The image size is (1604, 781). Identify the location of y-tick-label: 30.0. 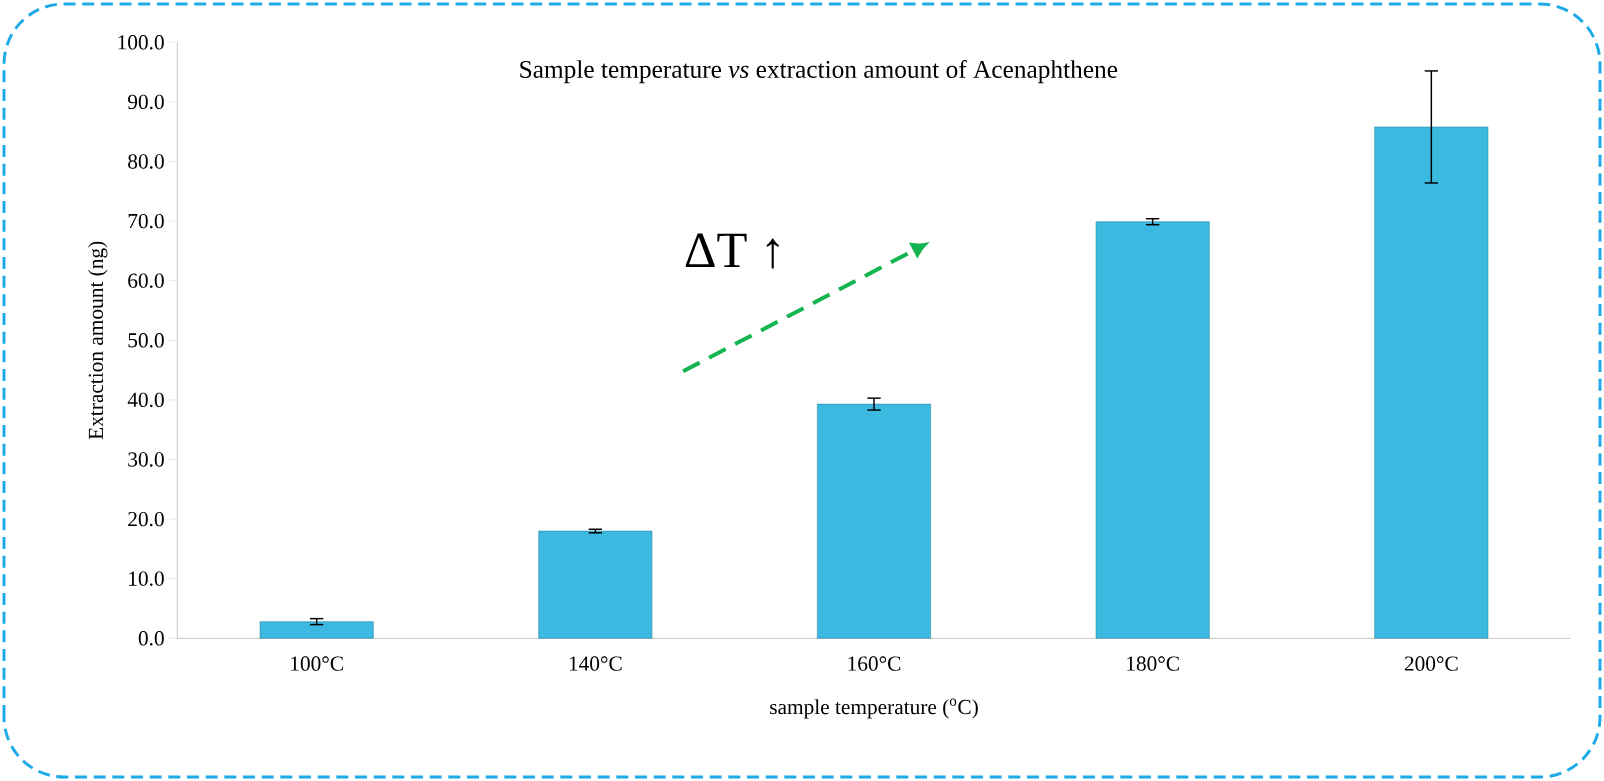
(146, 459).